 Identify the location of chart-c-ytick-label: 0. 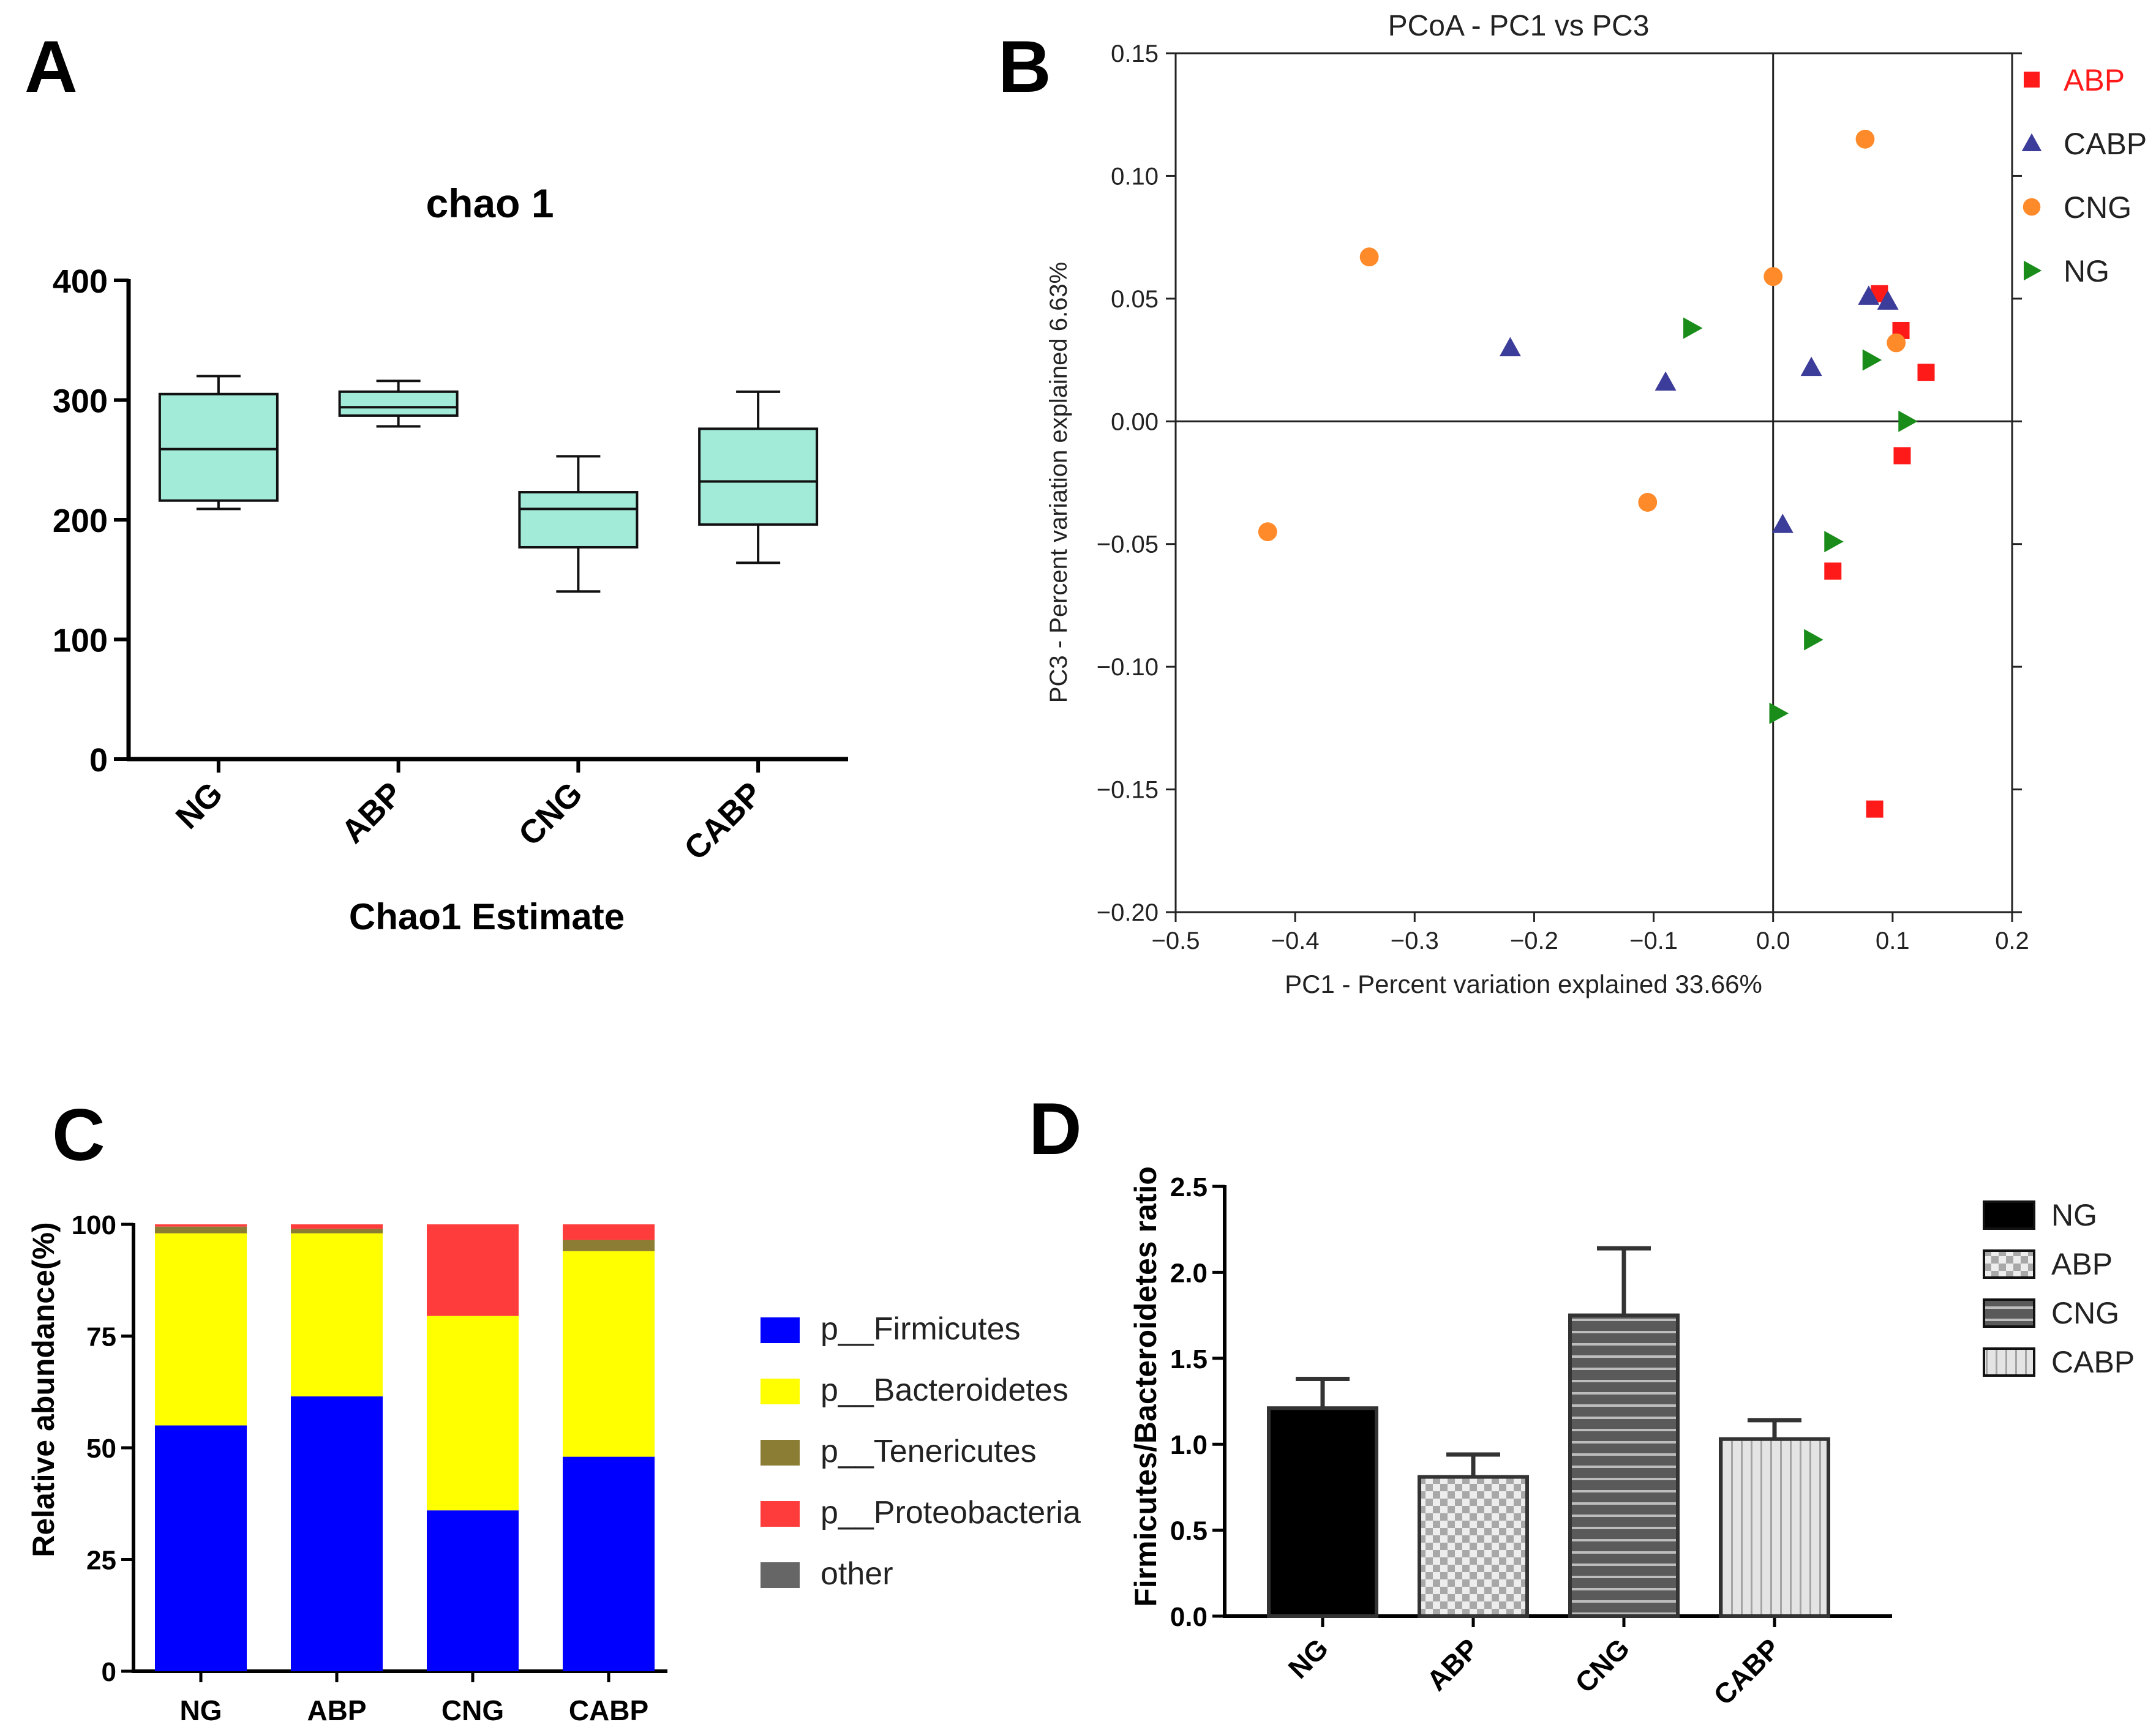
(109, 1672).